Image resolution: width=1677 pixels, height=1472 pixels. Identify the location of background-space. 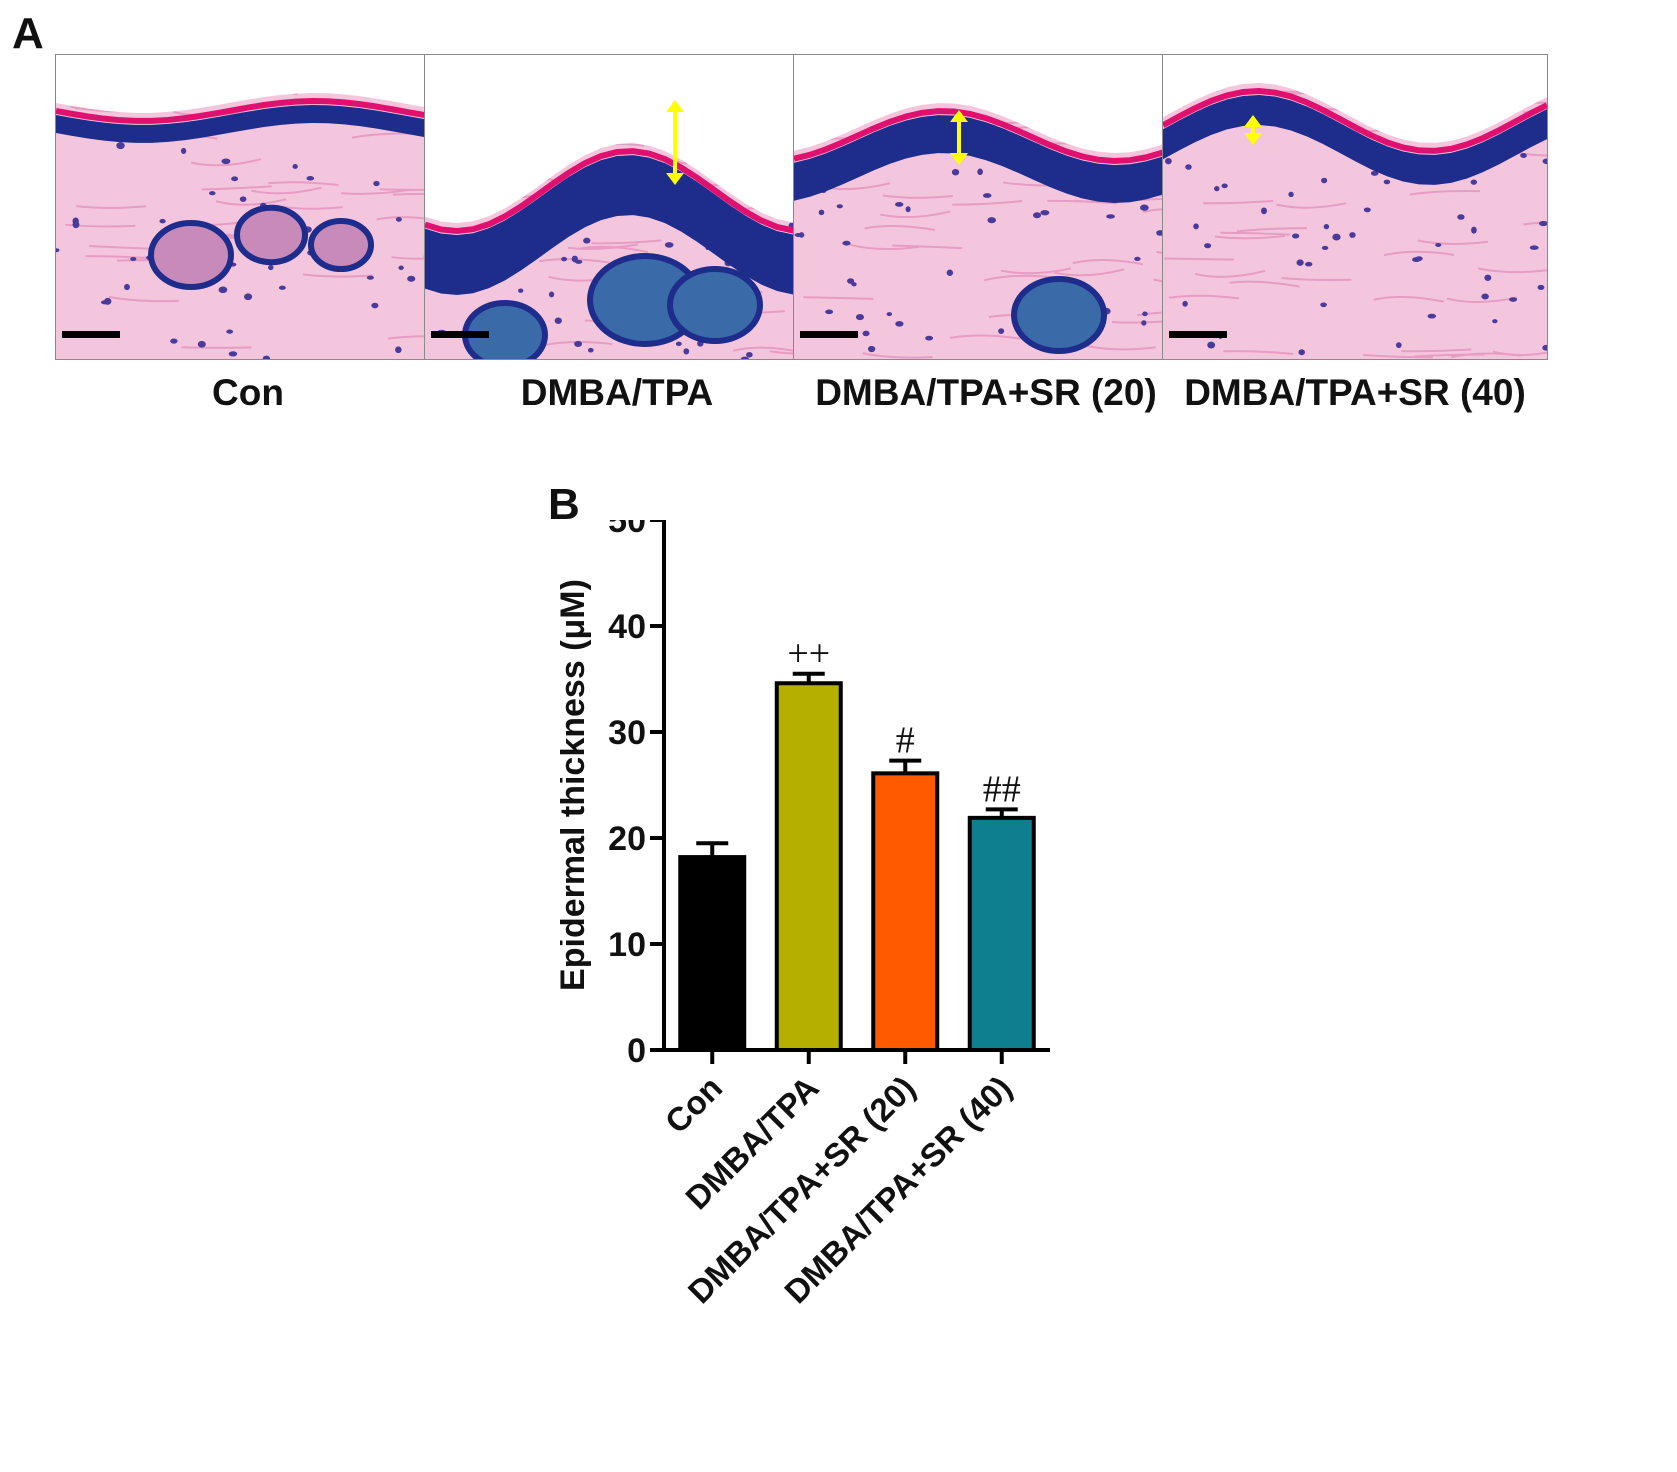
(1355, 99).